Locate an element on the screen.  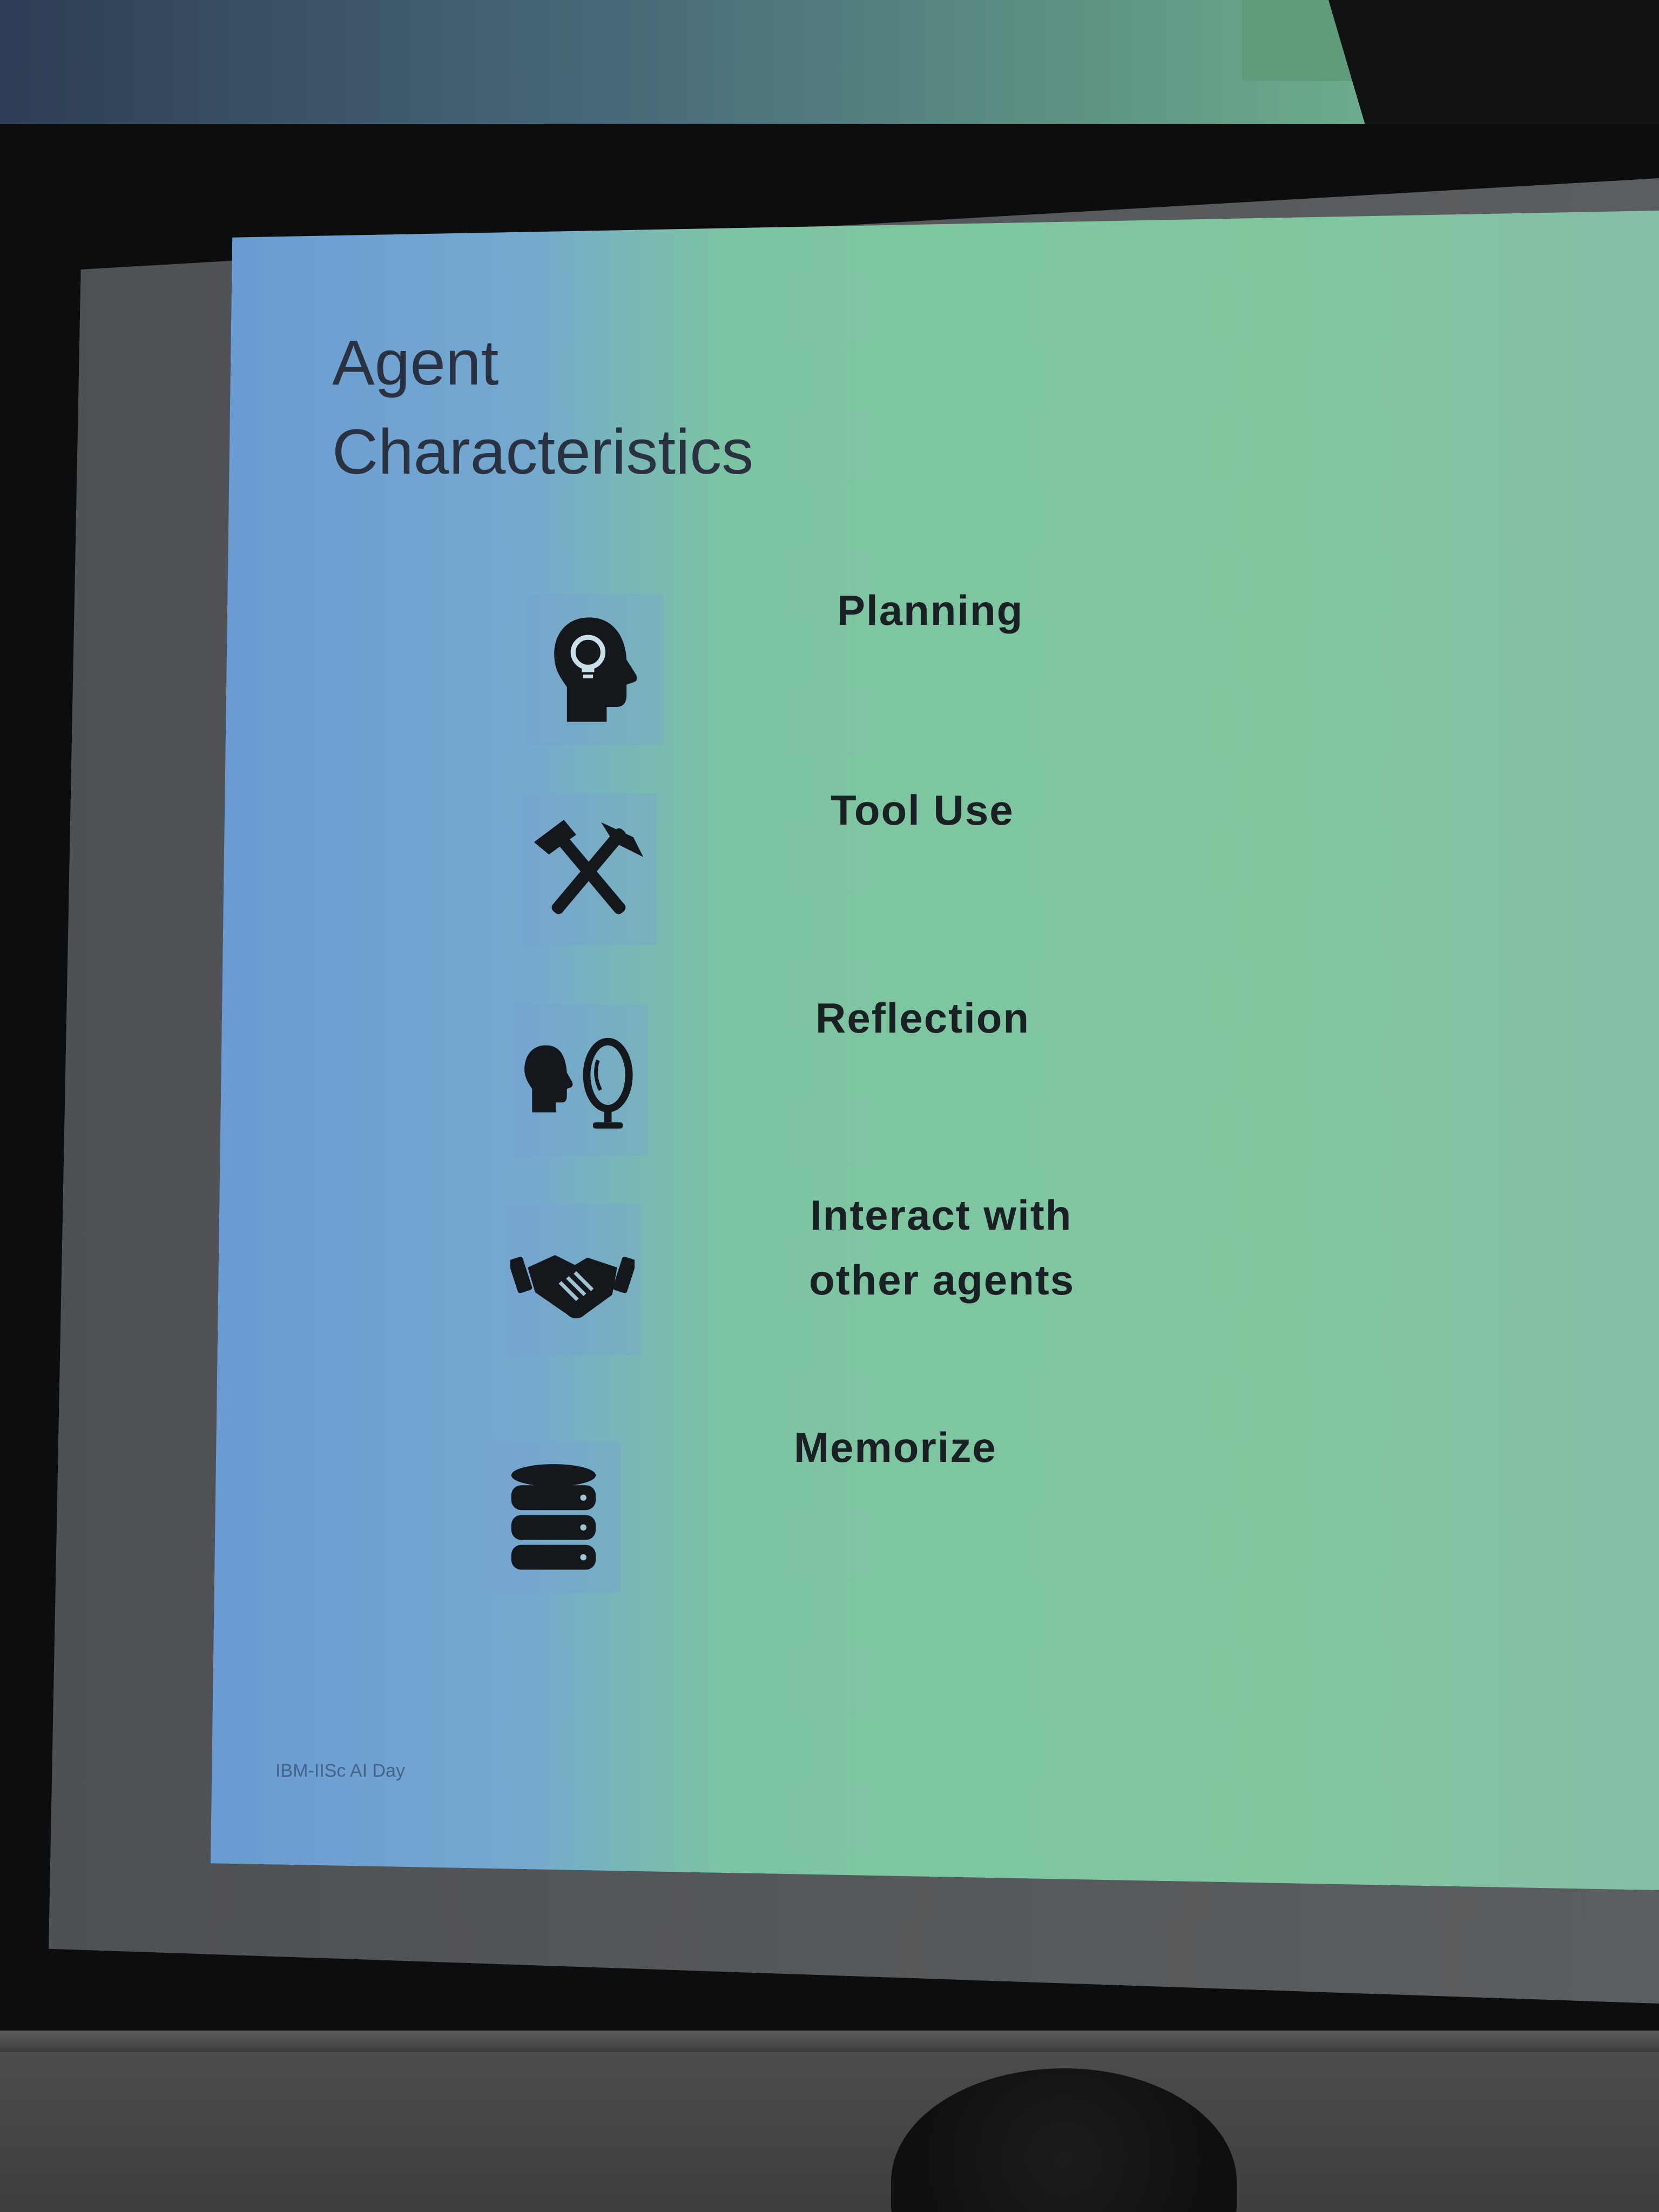
head-mirror-icon is located at coordinates (578, 1083).